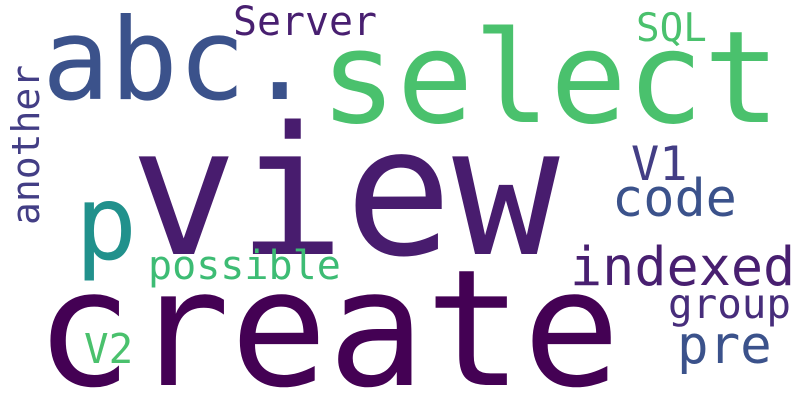 The height and width of the screenshot is (400, 800). Describe the element at coordinates (244, 266) in the screenshot. I see `word-possible: possible` at that location.